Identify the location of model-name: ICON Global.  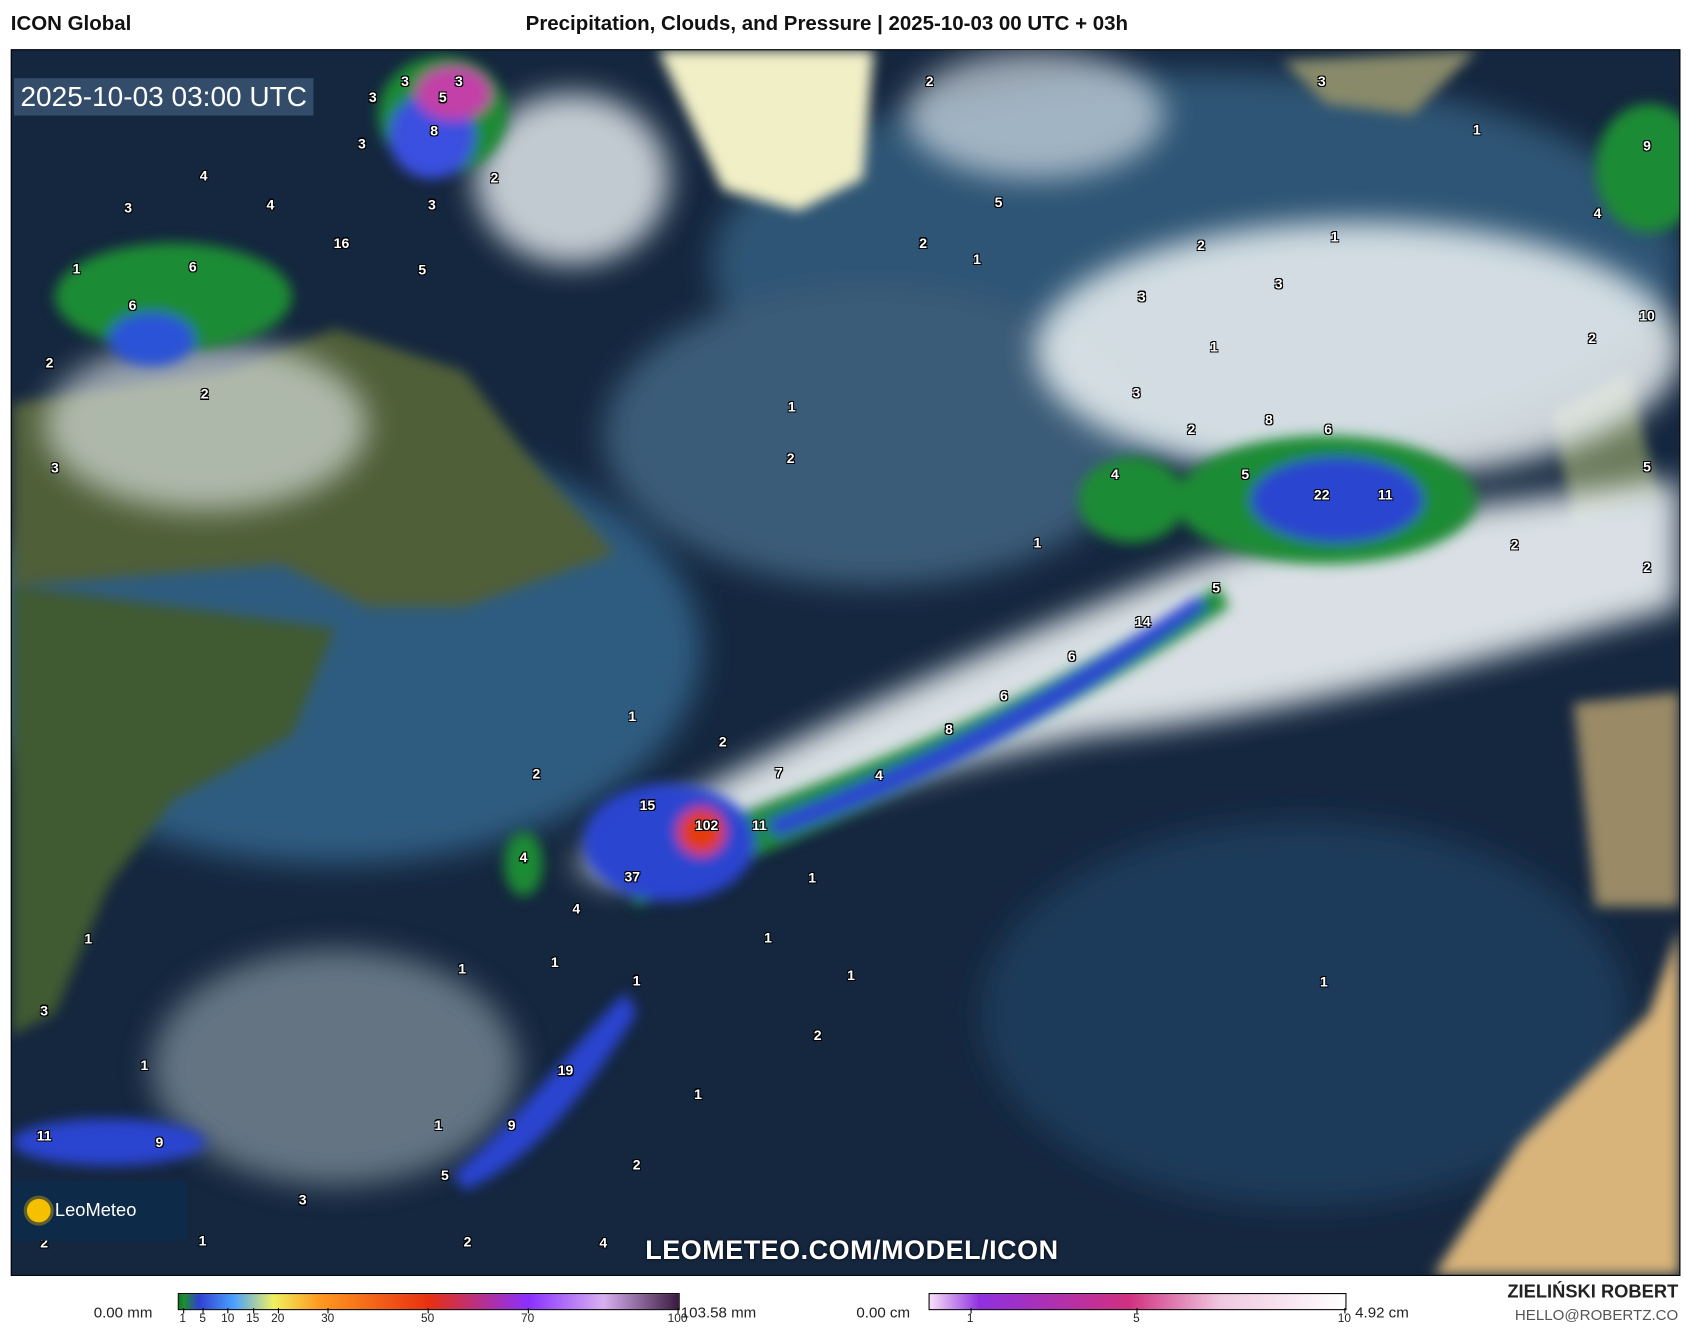
(71, 24).